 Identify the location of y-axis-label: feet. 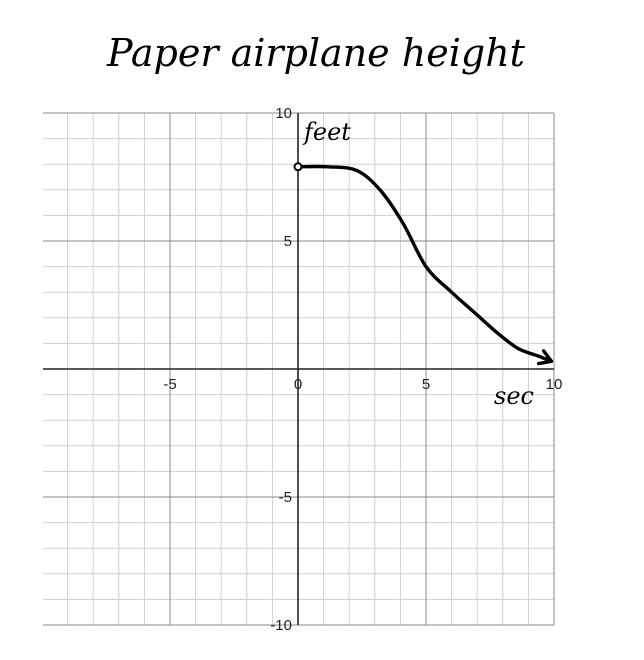
(326, 132).